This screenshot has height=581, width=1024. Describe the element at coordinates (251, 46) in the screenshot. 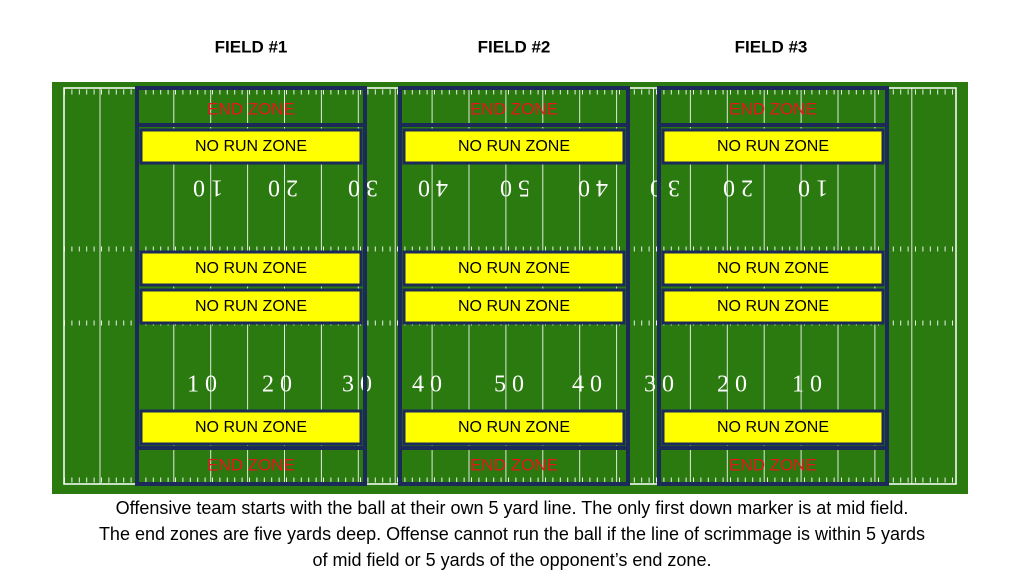

I see `field-title: FIELD #1` at that location.